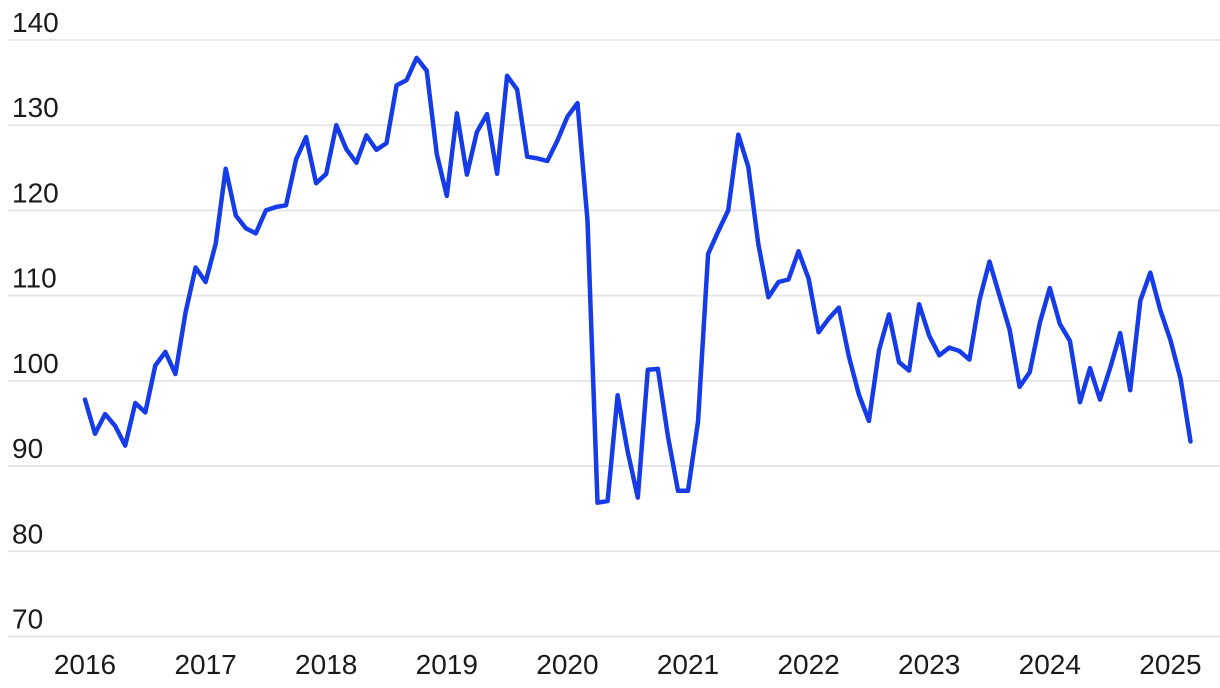 The image size is (1220, 688). What do you see at coordinates (688, 664) in the screenshot?
I see `x-axis-label-2021: 2021` at bounding box center [688, 664].